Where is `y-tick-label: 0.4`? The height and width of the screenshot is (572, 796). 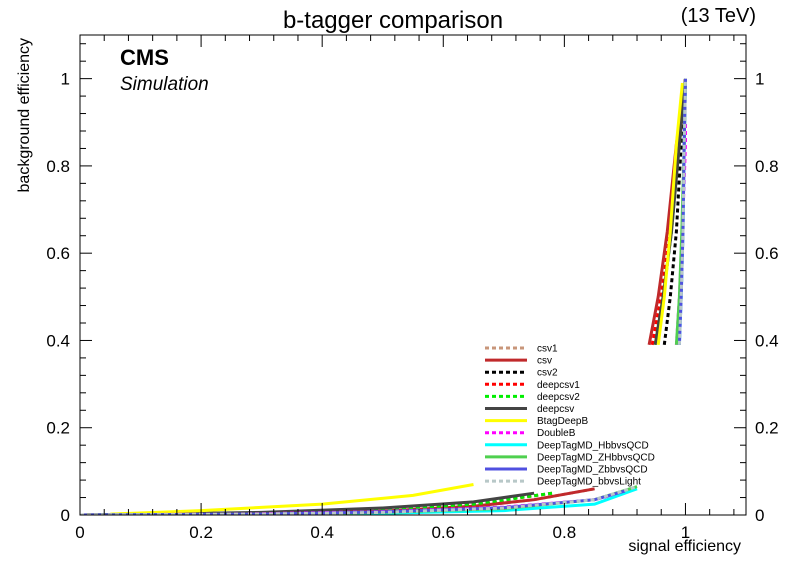
y-tick-label: 0.4 is located at coordinates (58, 340).